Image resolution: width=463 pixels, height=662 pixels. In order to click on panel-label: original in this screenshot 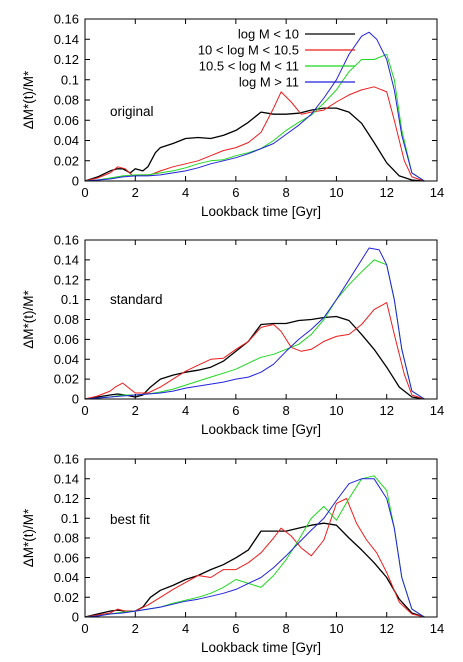, I will do `click(132, 111)`.